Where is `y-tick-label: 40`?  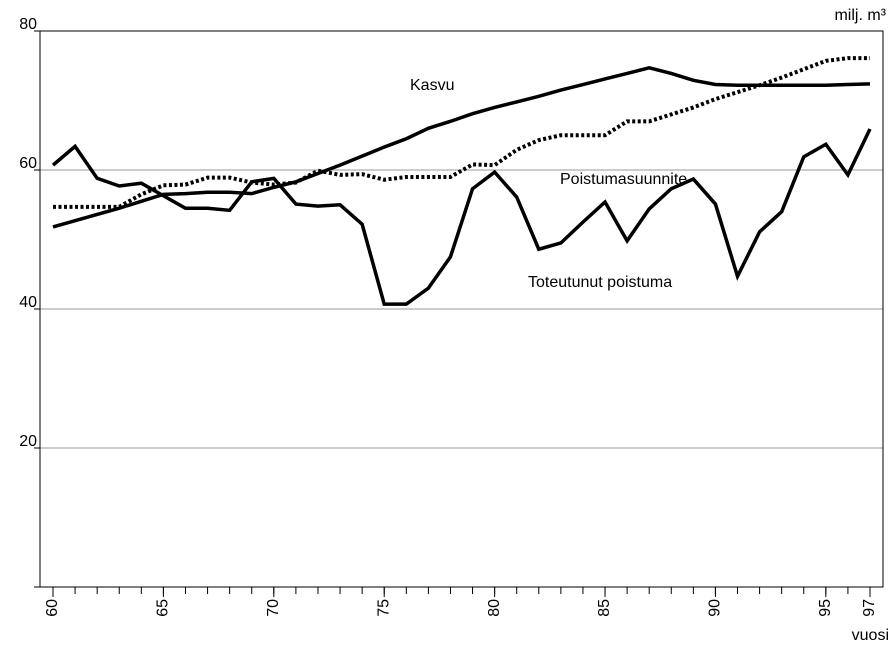 y-tick-label: 40 is located at coordinates (28, 302).